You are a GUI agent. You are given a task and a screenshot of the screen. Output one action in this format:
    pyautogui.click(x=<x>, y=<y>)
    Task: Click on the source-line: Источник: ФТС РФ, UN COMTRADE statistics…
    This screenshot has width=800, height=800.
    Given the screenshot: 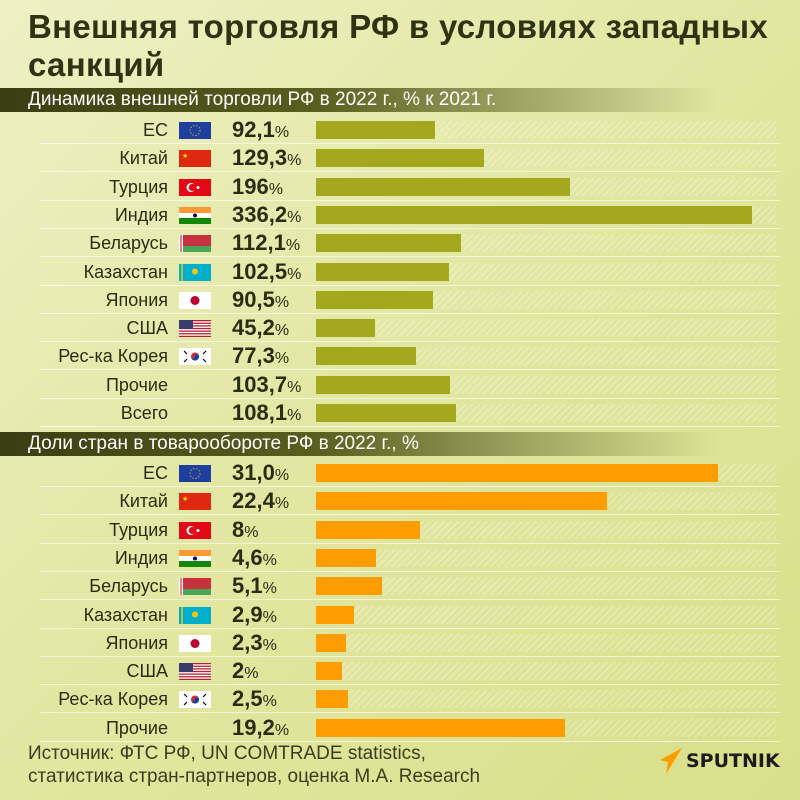 What is the action you would take?
    pyautogui.click(x=227, y=753)
    